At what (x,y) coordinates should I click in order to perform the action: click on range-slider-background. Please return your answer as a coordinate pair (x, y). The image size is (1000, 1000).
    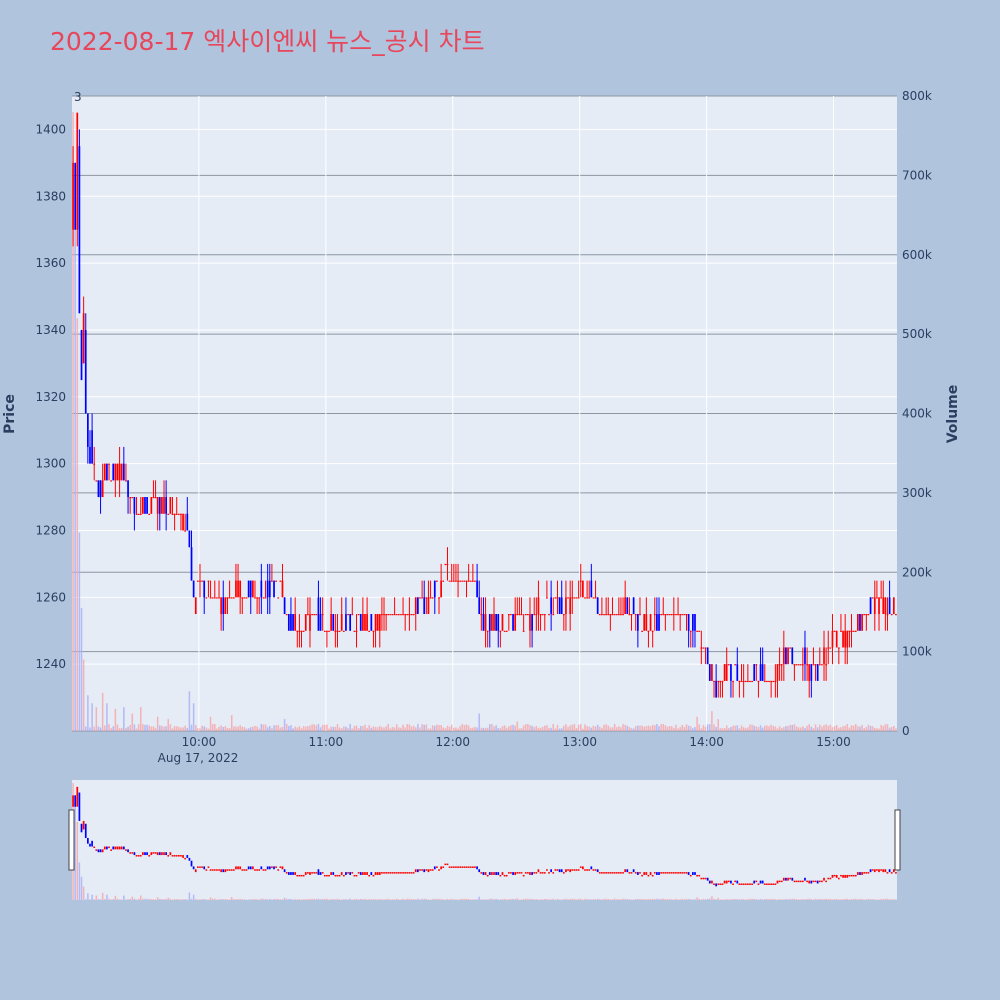
    Looking at the image, I should click on (484, 840).